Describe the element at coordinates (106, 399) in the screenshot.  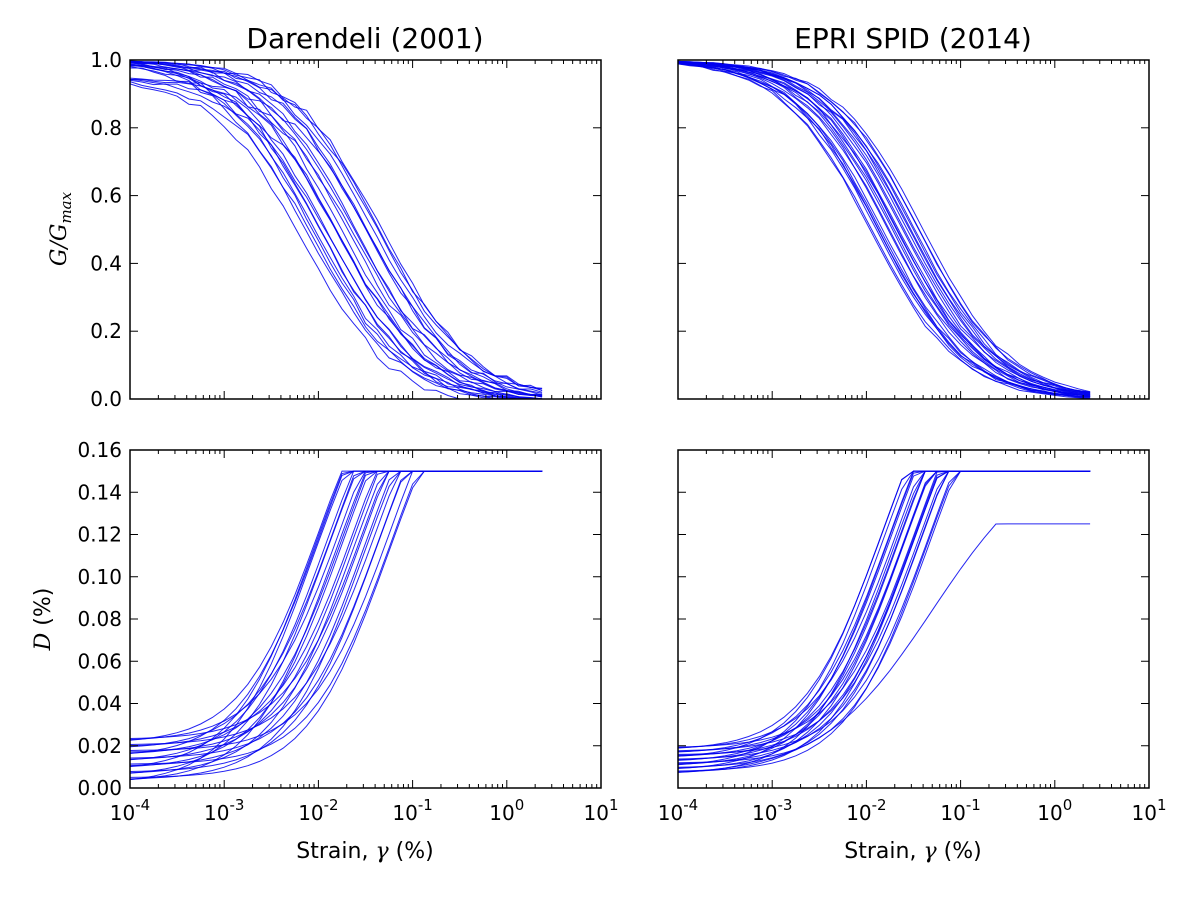
I see `darendeli-gmax-ytick-label: 0.0` at that location.